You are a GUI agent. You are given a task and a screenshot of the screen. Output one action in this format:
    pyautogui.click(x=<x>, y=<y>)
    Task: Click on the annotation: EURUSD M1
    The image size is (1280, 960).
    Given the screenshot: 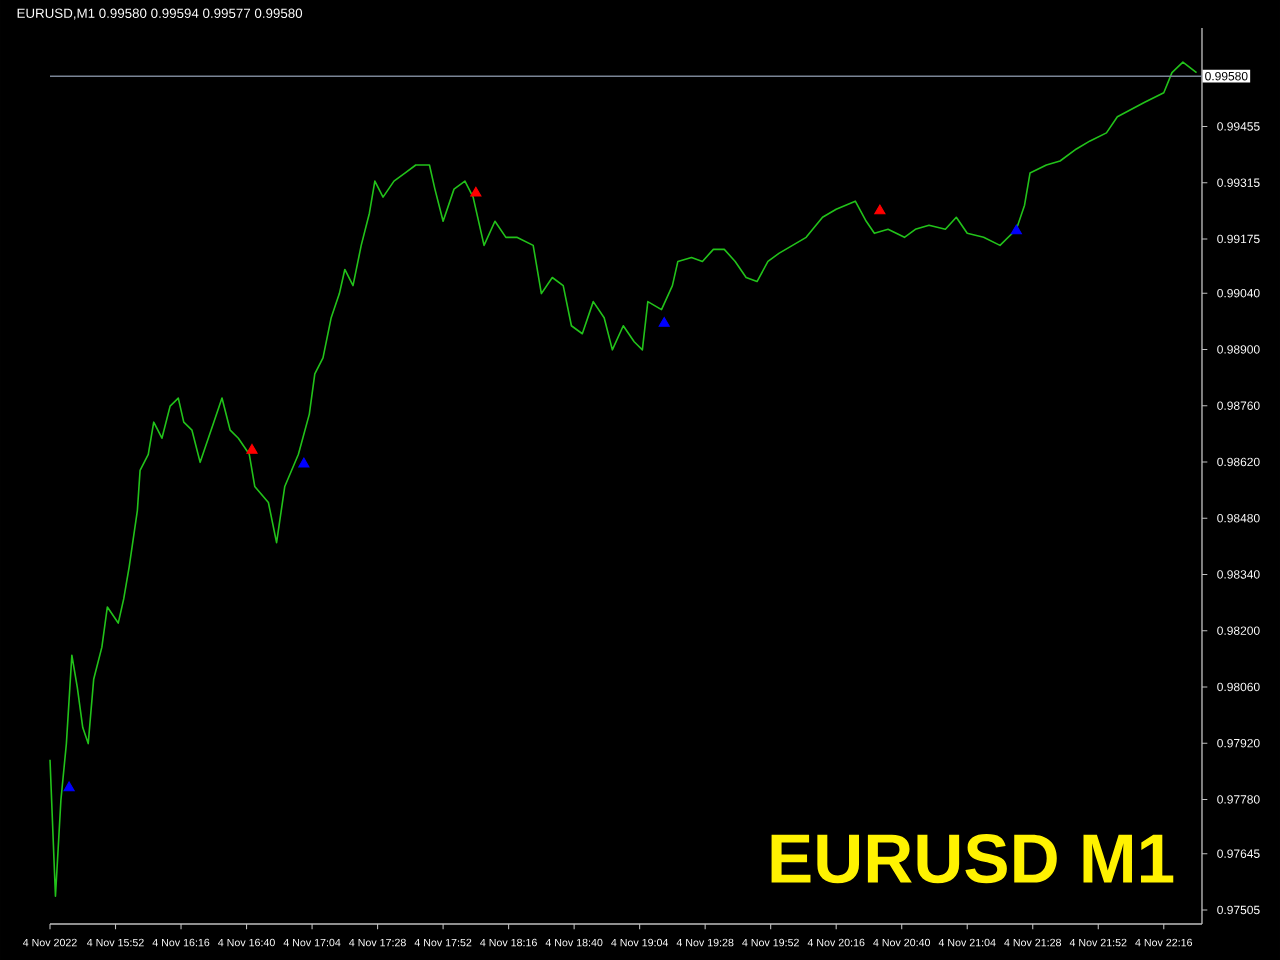 What is the action you would take?
    pyautogui.click(x=972, y=859)
    